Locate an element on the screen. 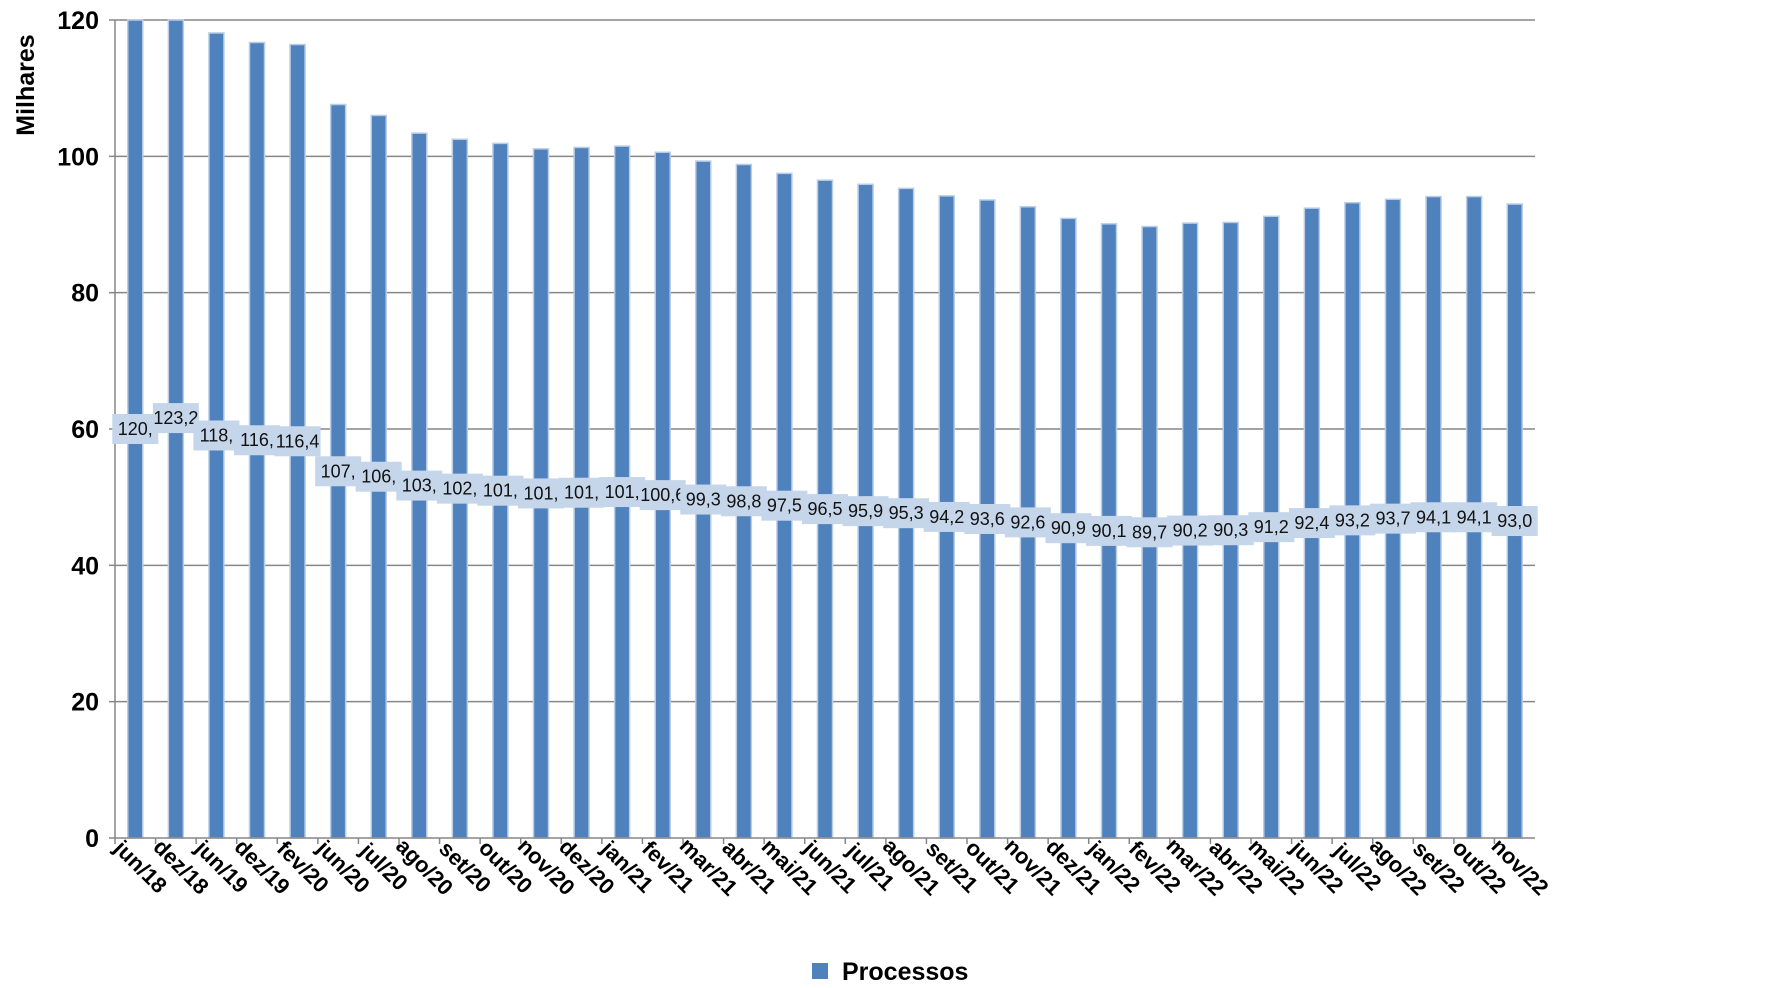  data-label: 93,0 is located at coordinates (1514, 521).